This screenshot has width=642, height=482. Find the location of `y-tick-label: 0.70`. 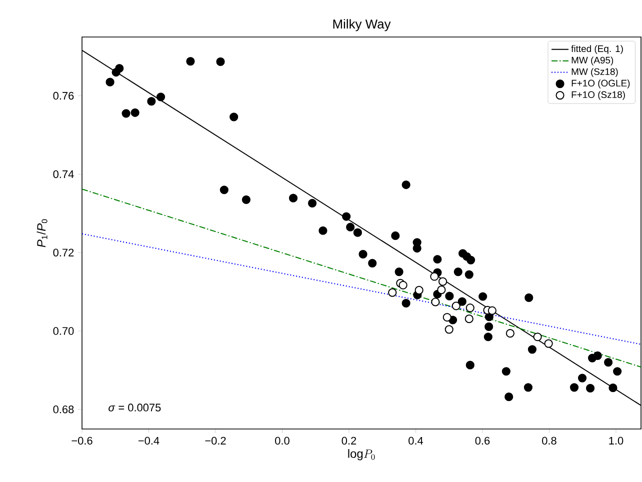

y-tick-label: 0.70 is located at coordinates (63, 331).